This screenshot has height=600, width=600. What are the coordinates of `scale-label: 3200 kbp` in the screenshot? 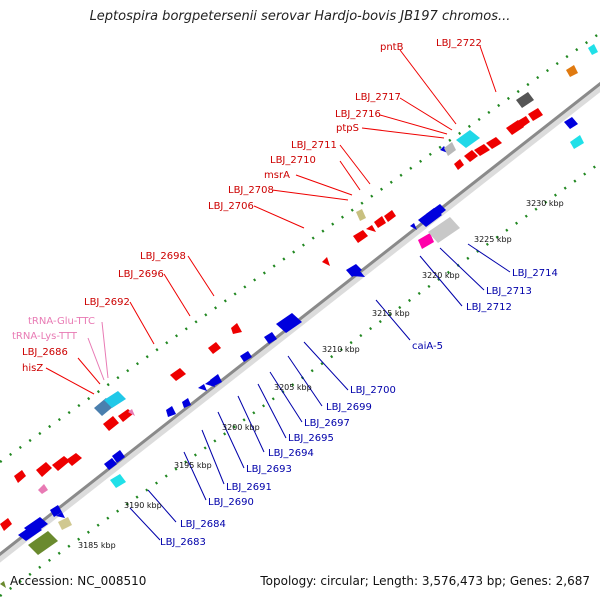 It's located at (241, 427).